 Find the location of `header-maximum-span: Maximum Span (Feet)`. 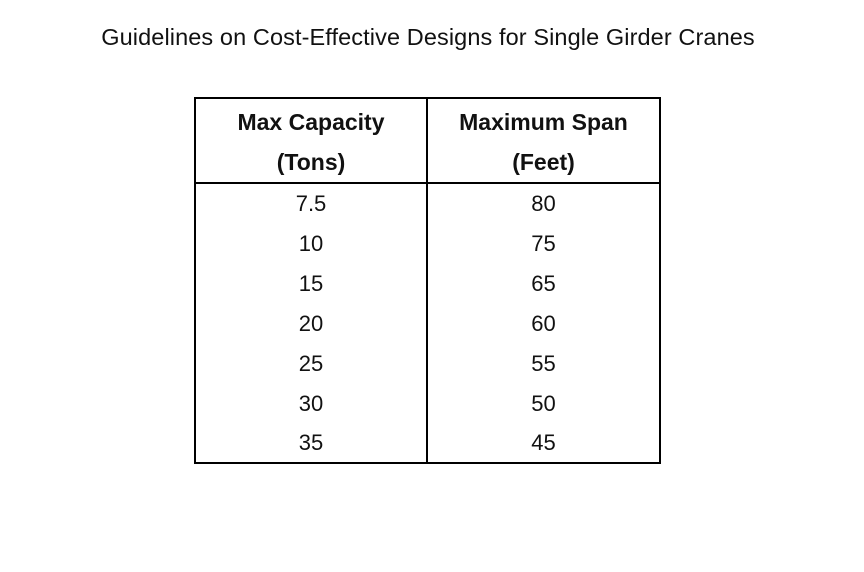

header-maximum-span: Maximum Span (Feet) is located at coordinates (543, 141).